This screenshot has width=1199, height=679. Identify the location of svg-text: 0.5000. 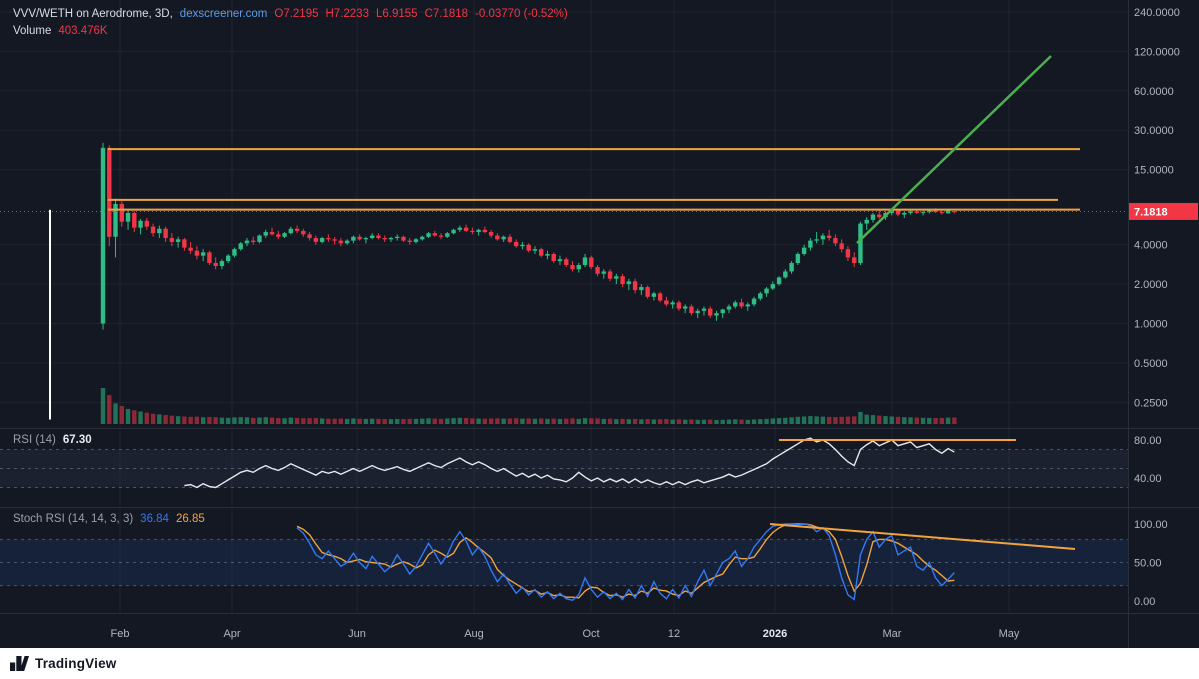
(1151, 364).